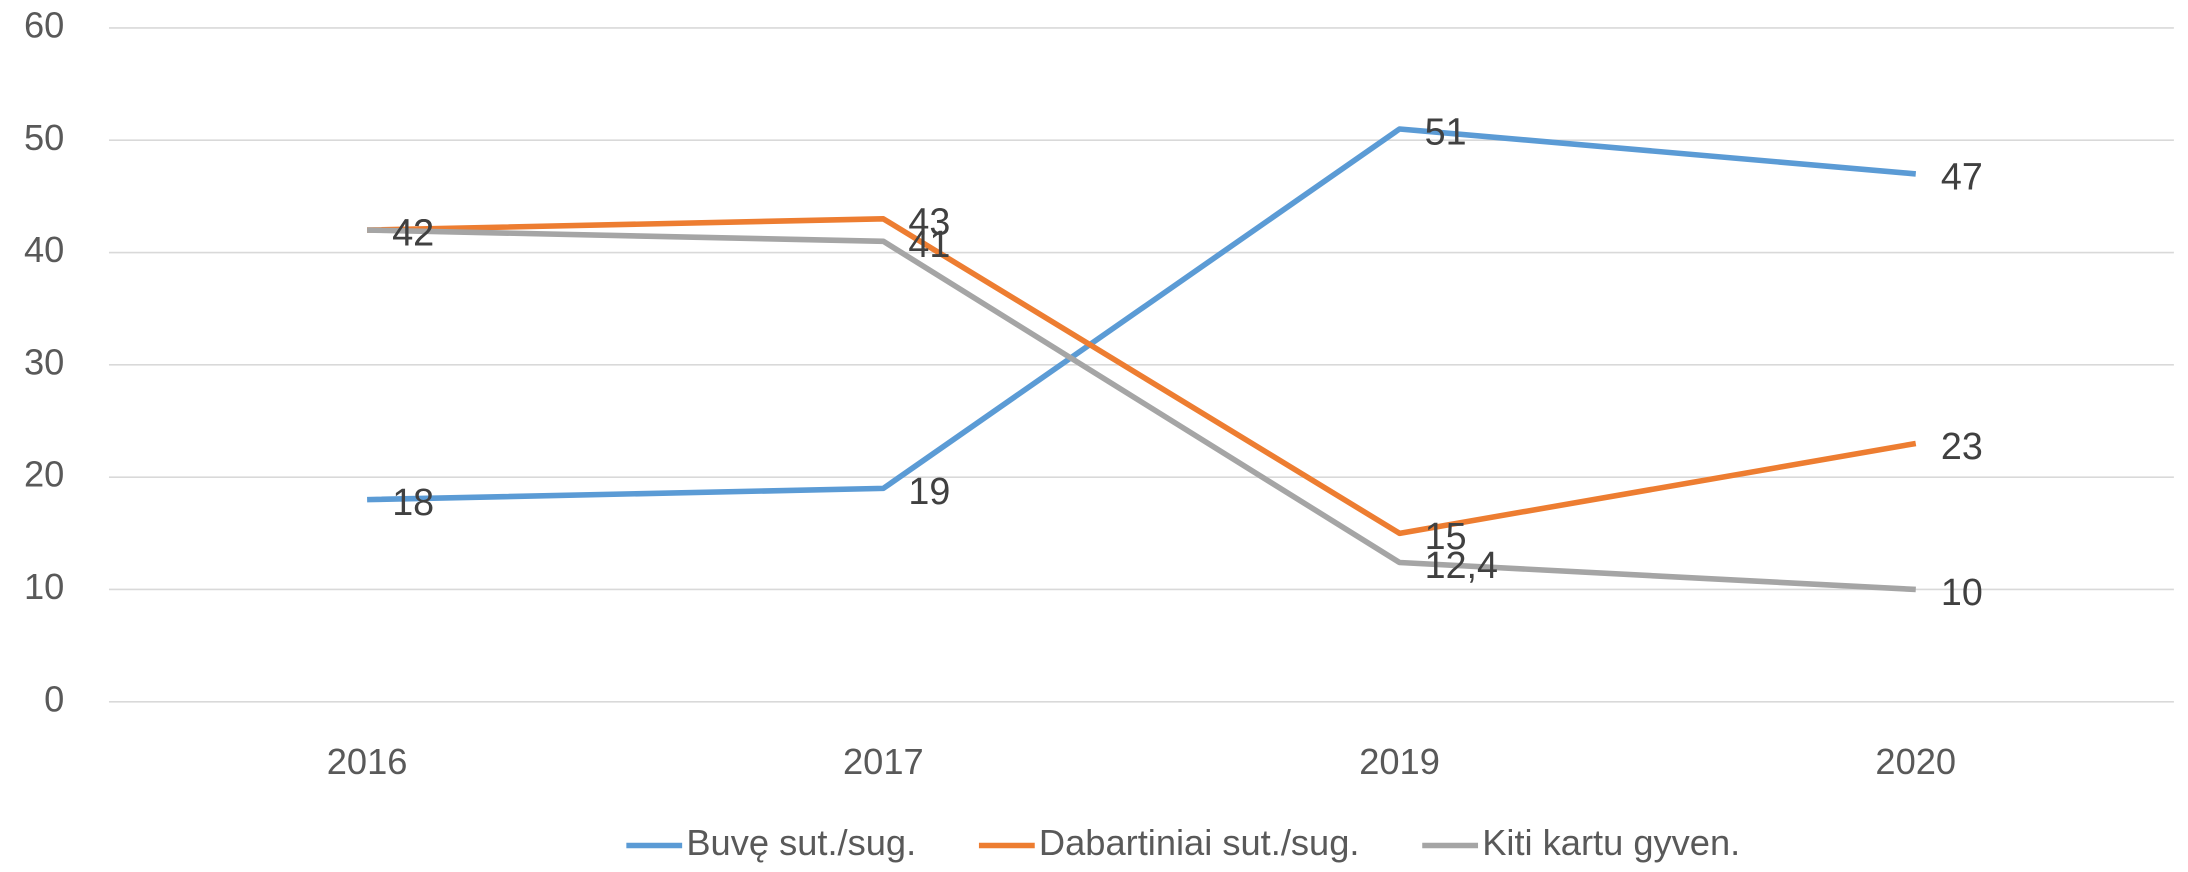 The width and height of the screenshot is (2188, 872). I want to click on y-tick-label: 60, so click(44, 24).